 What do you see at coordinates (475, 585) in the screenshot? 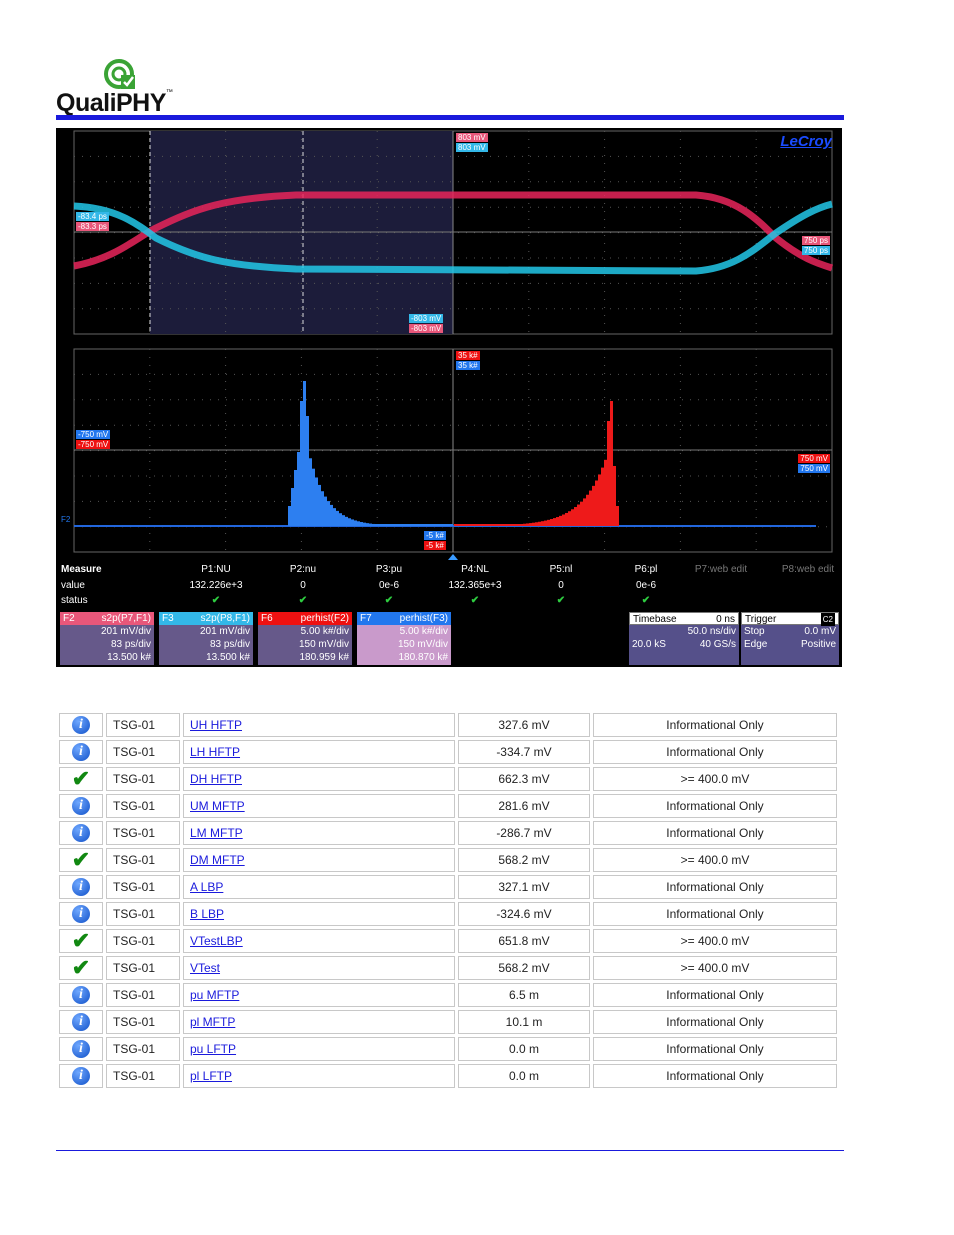
I see `measure-param-value: 132.365e+3` at bounding box center [475, 585].